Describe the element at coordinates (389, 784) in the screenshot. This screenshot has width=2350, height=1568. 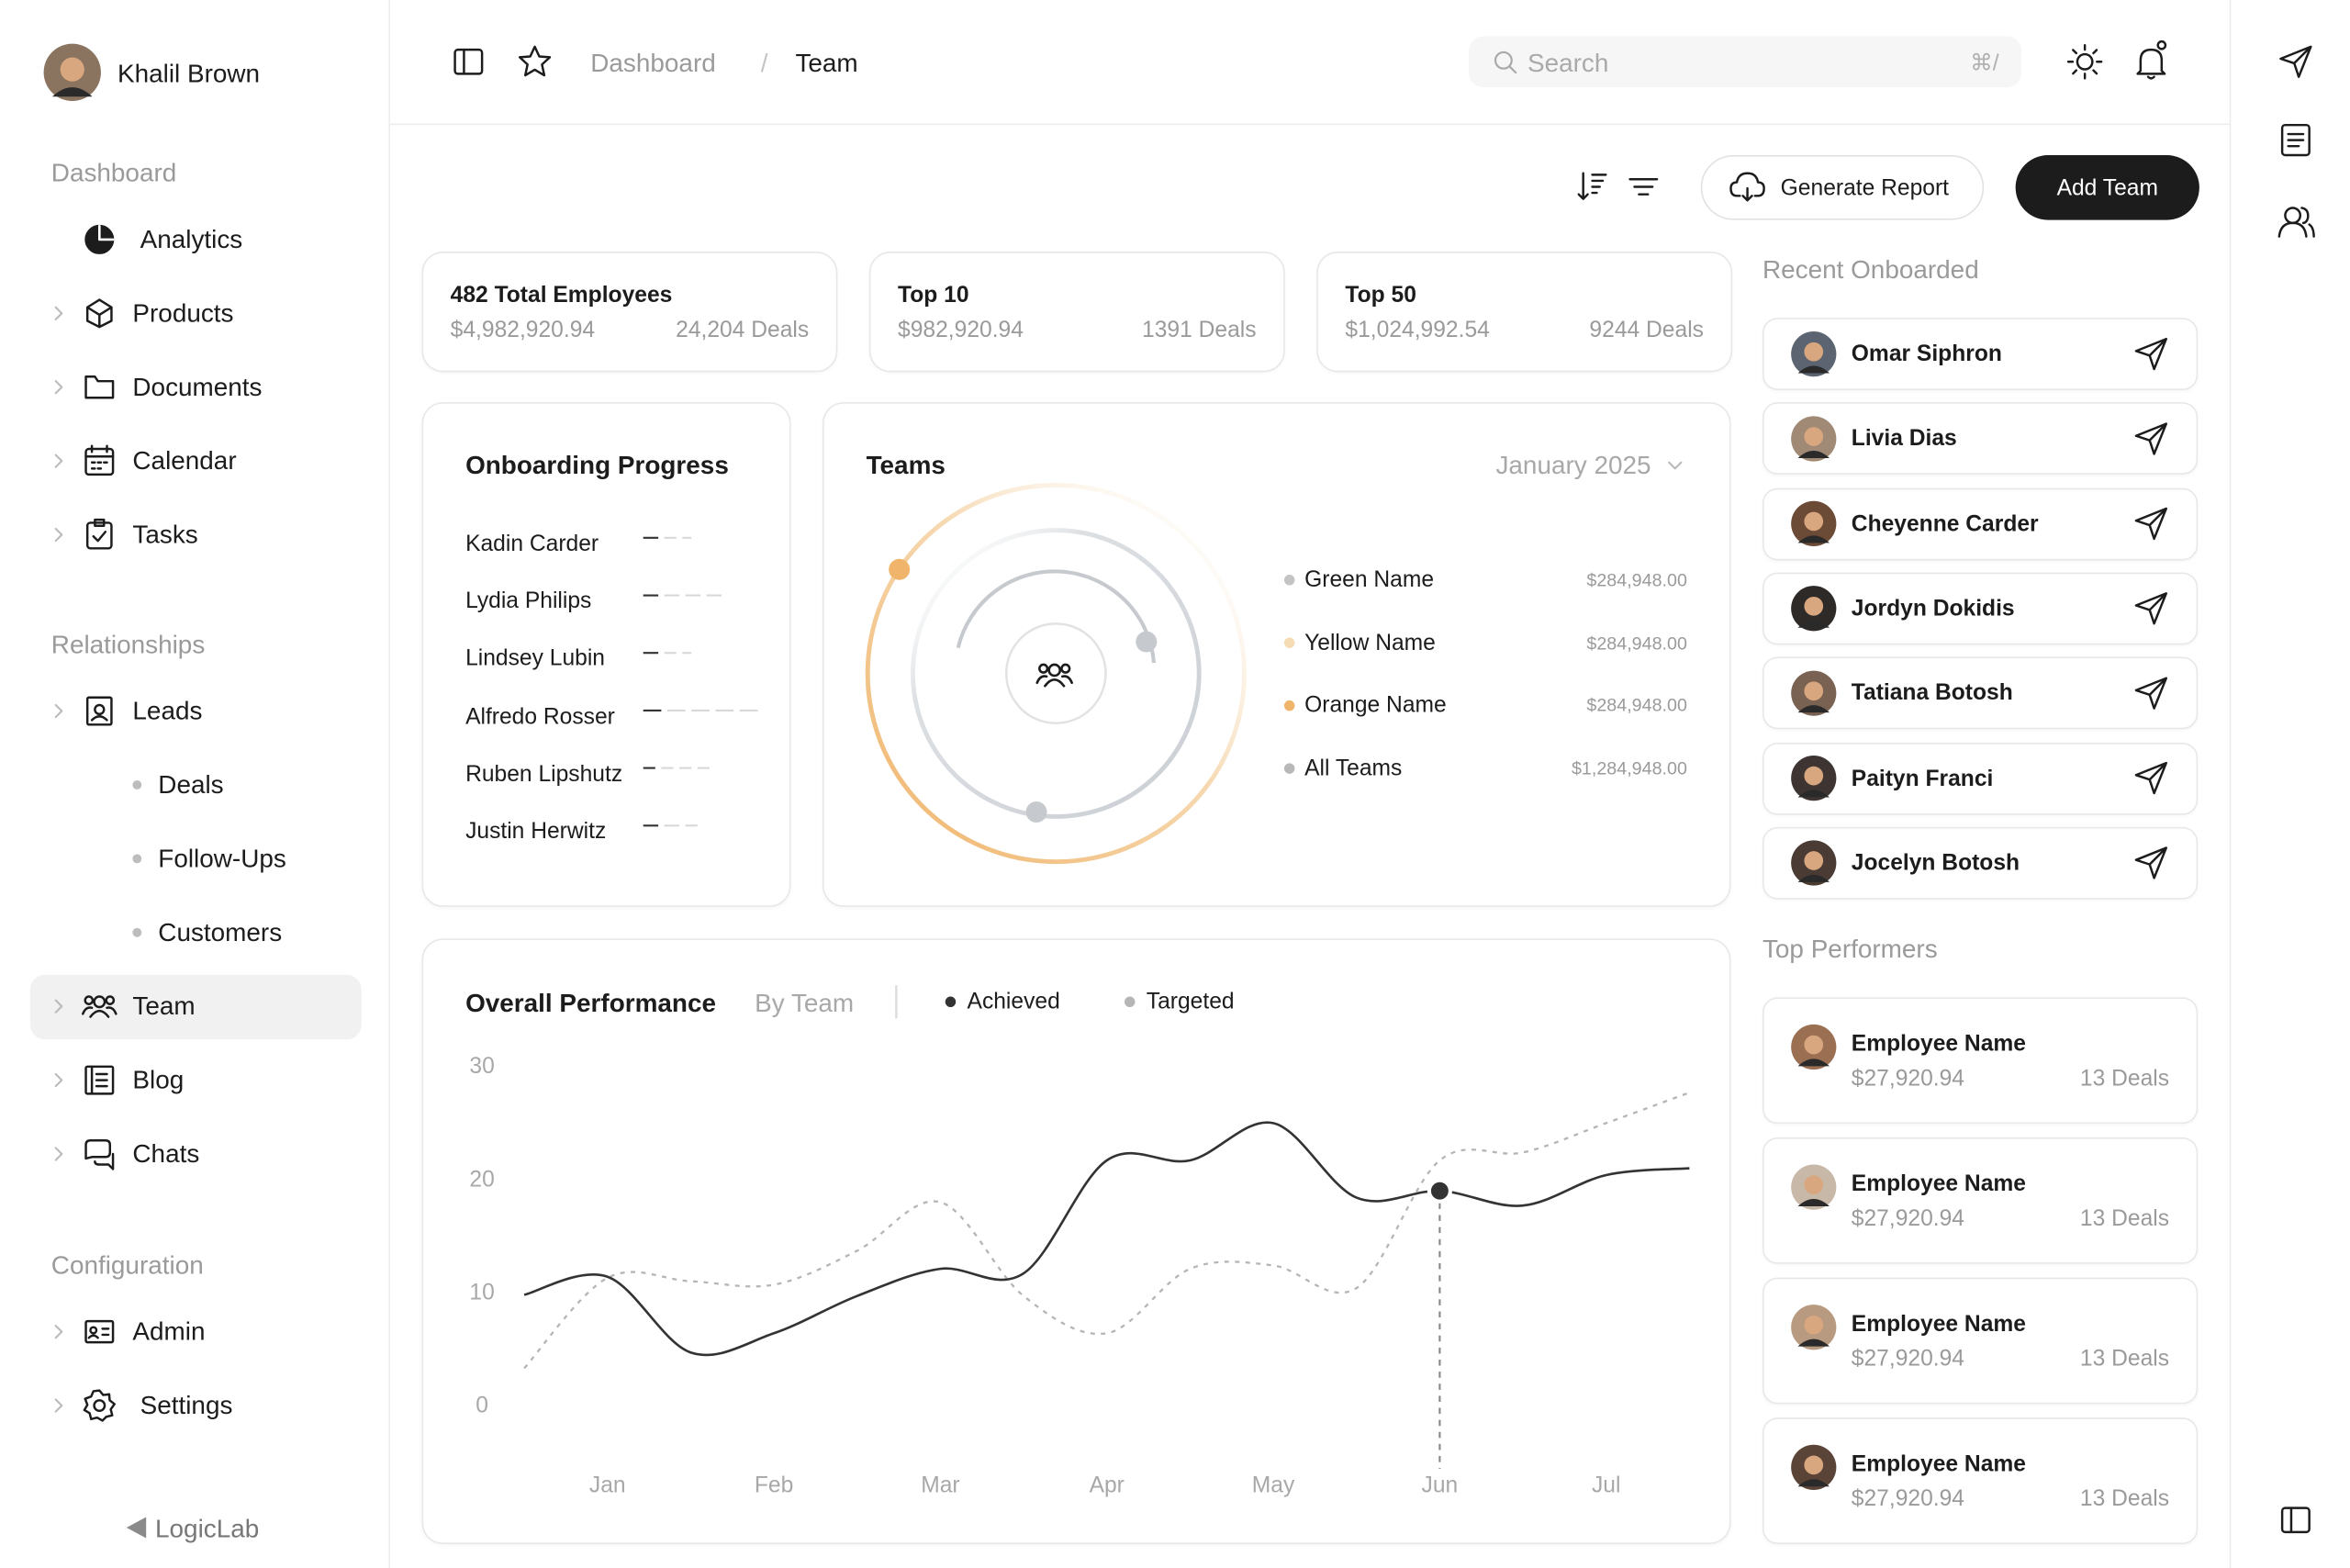
I see `sidebar-divider` at that location.